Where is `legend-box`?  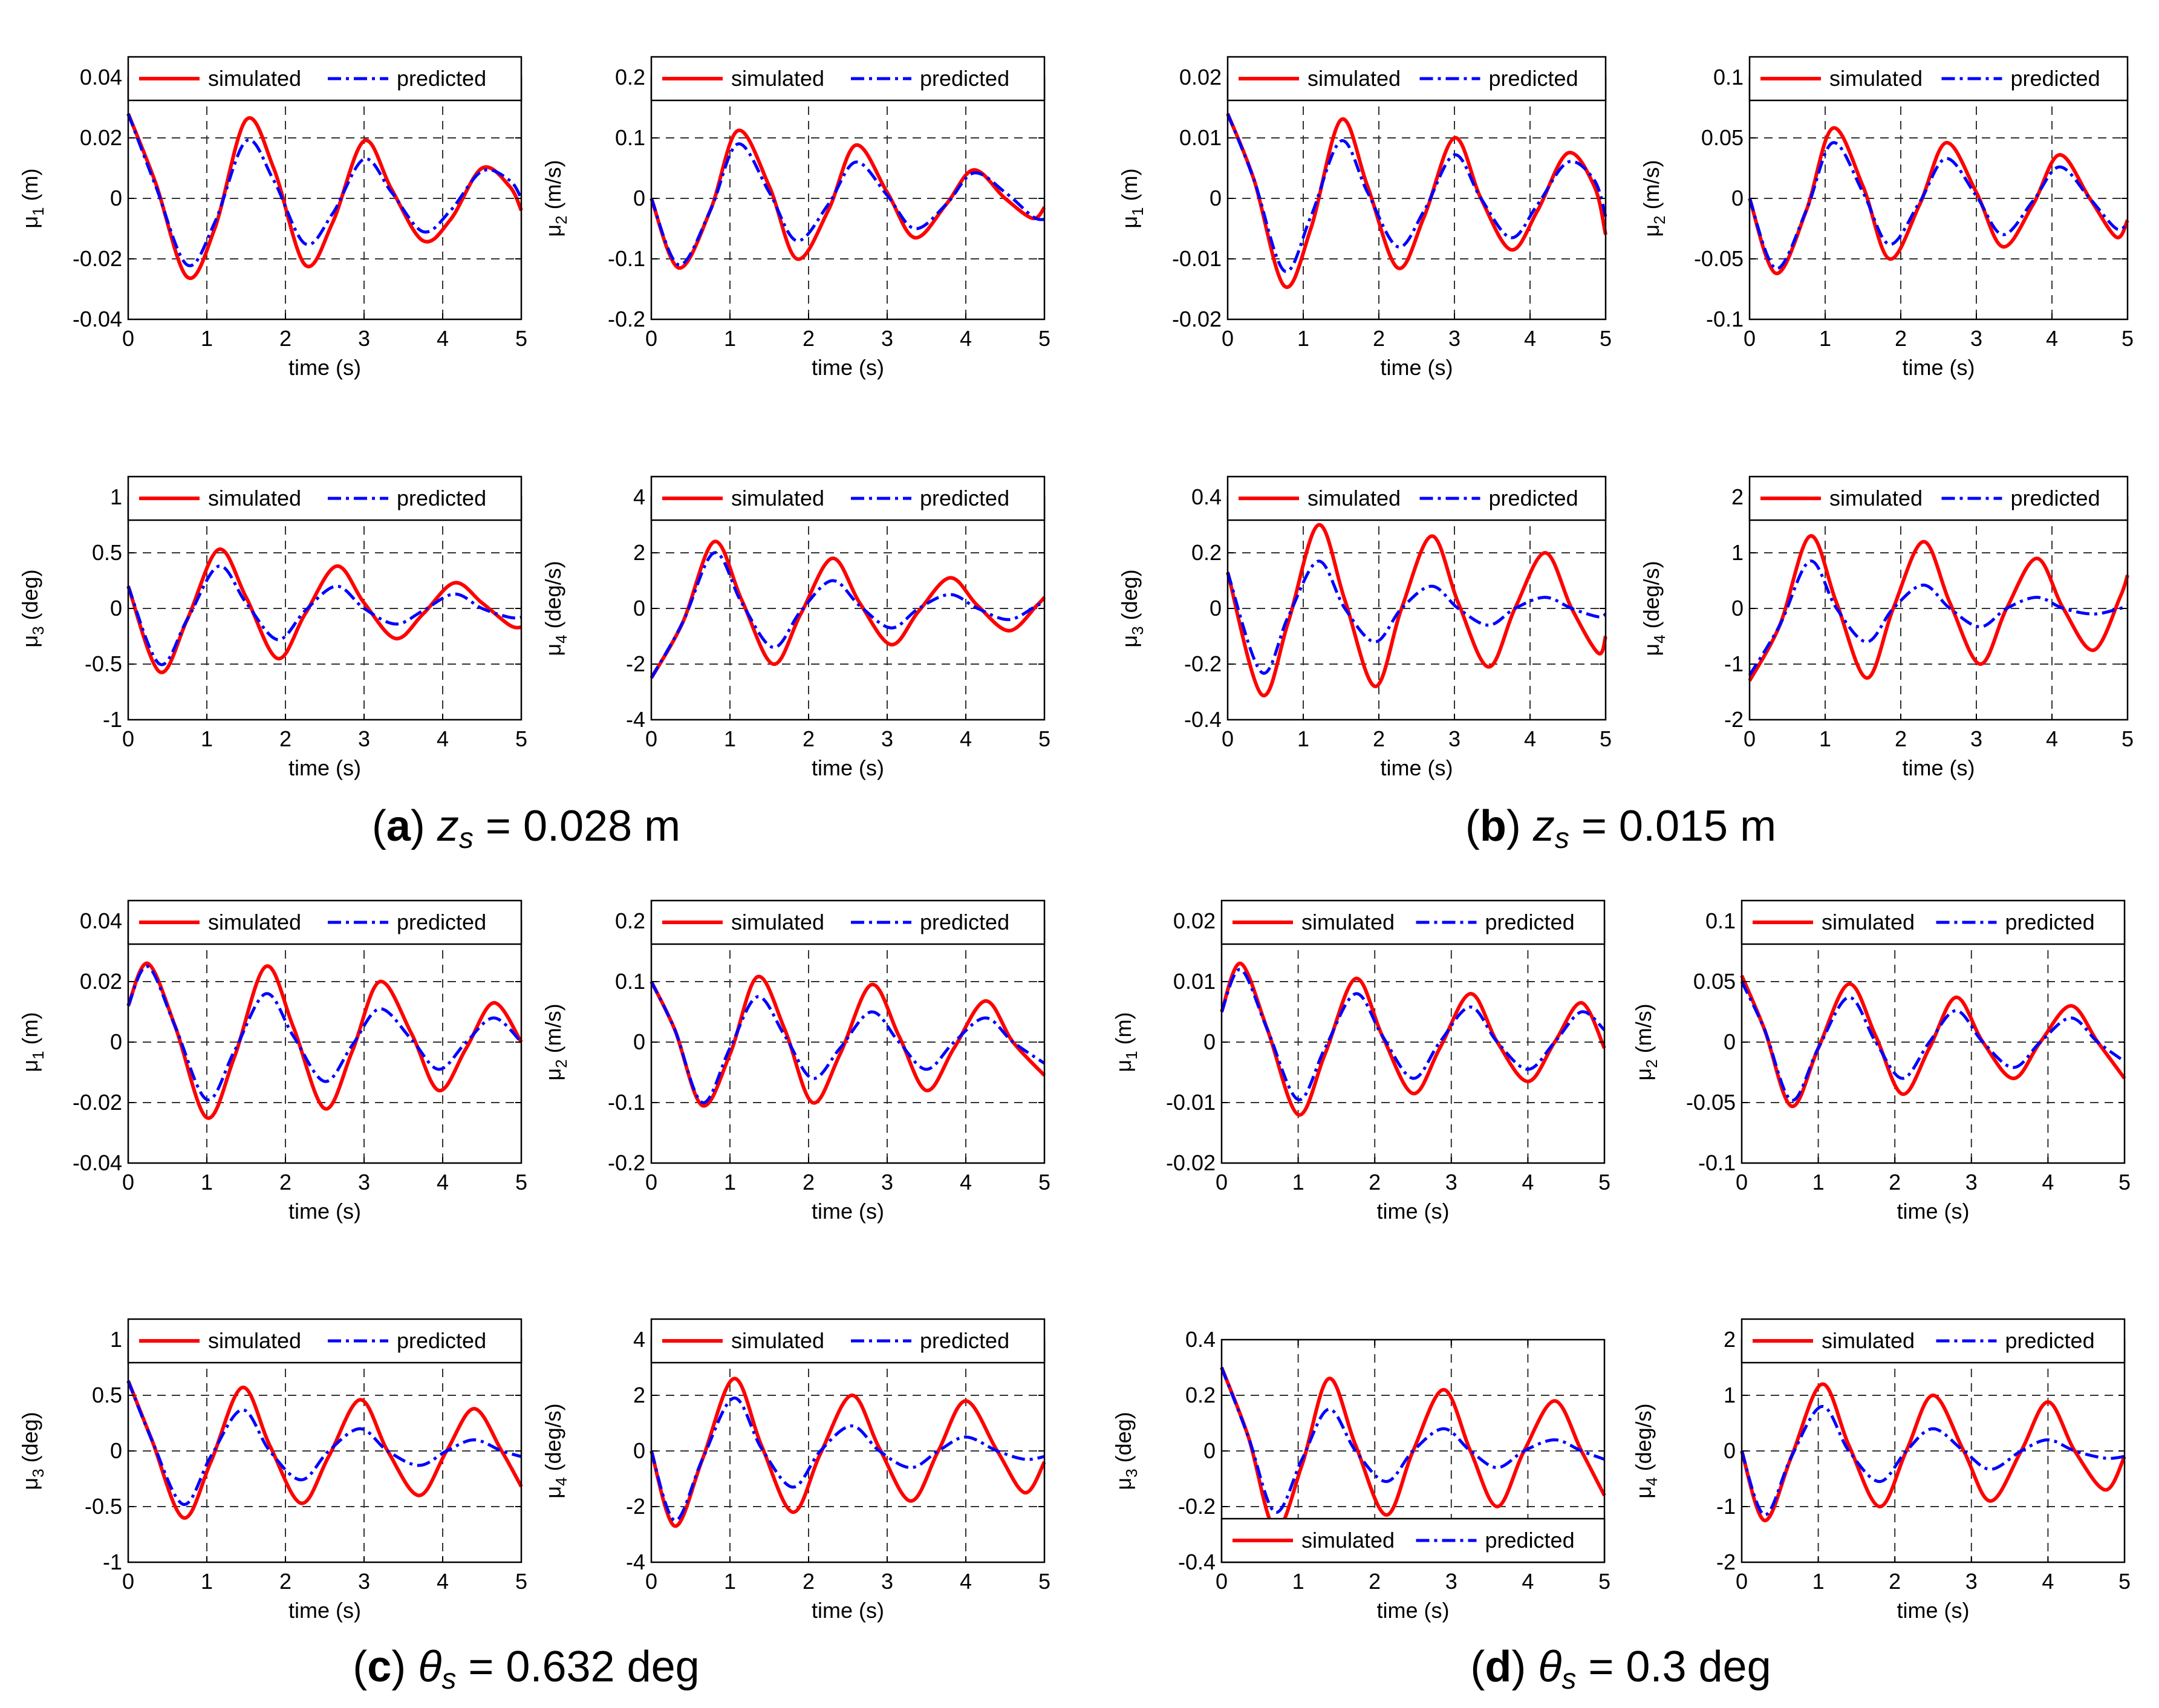 legend-box is located at coordinates (1938, 498).